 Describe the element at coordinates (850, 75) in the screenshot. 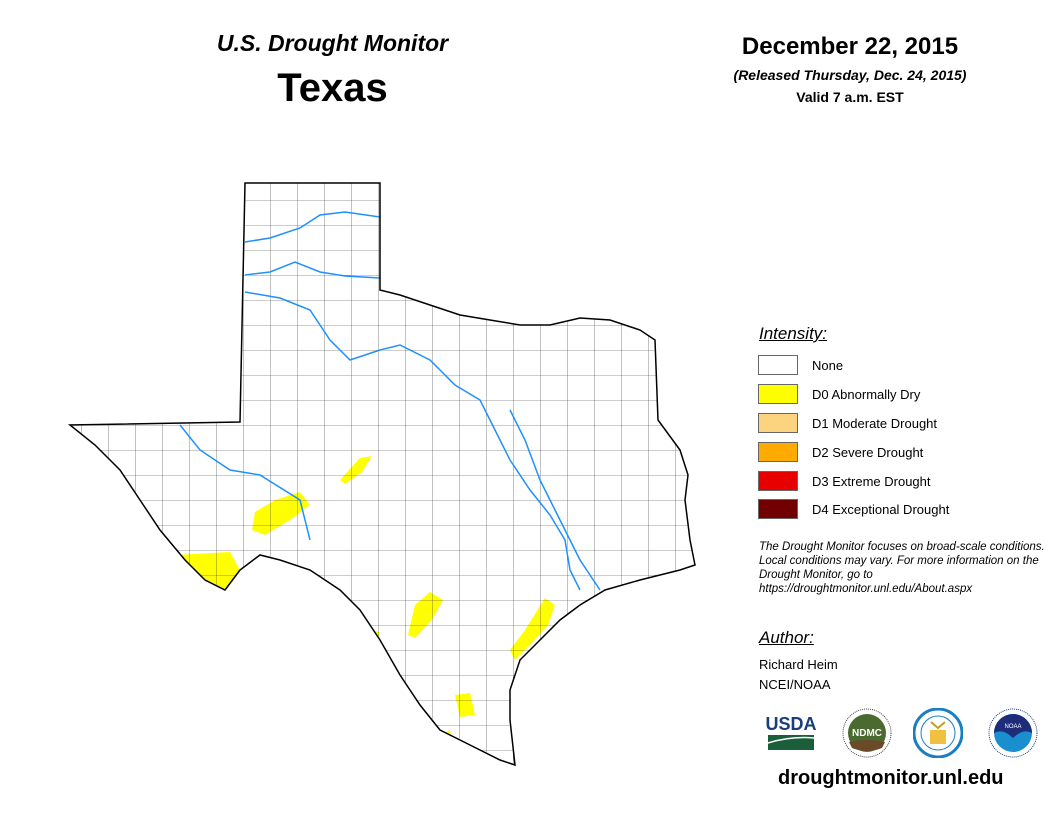

I see `release-date: (Released Thursday, Dec. 24, 2015)` at that location.